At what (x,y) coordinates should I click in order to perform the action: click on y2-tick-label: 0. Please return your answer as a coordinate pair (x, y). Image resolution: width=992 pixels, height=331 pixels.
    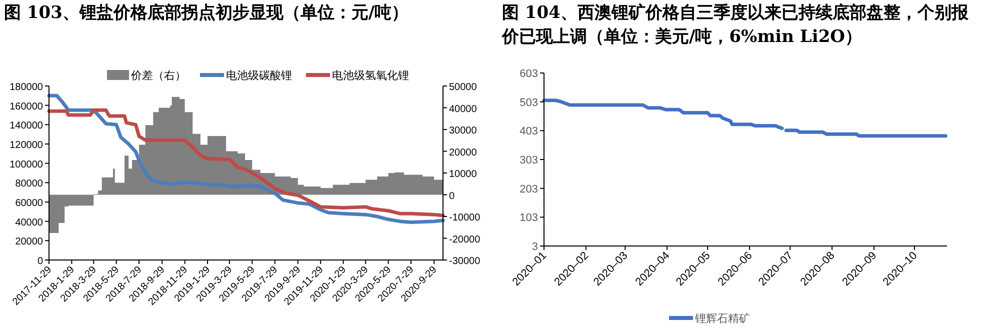
    Looking at the image, I should click on (452, 196).